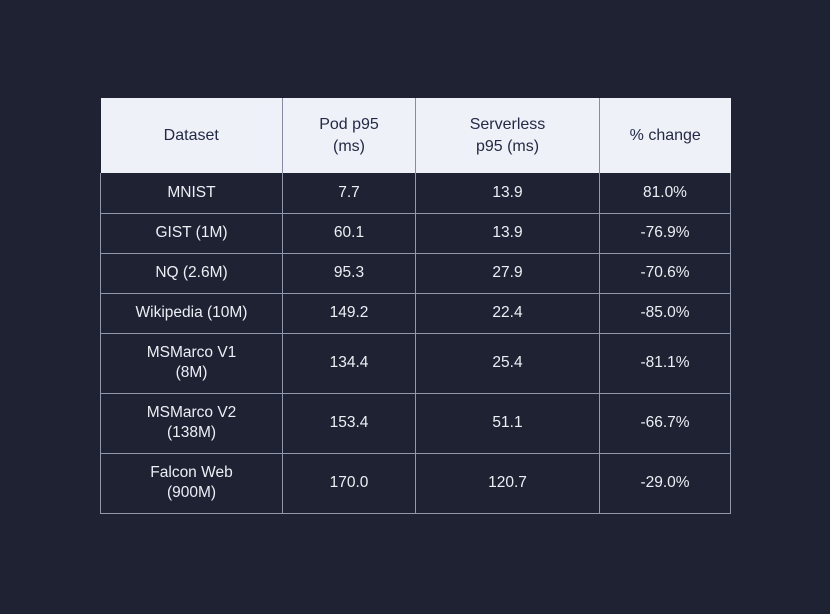 This screenshot has height=614, width=830. I want to click on serverless-p95-cell: 120.7, so click(507, 483).